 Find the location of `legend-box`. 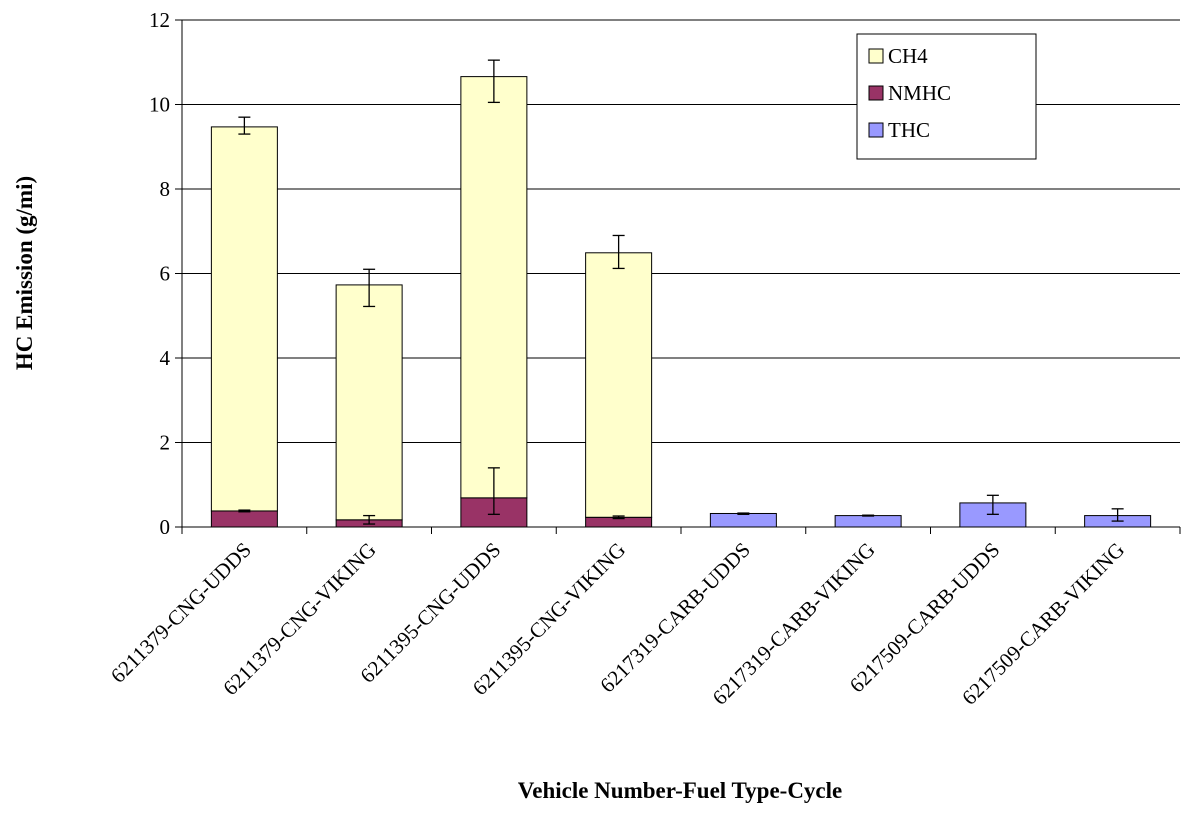

legend-box is located at coordinates (946, 96).